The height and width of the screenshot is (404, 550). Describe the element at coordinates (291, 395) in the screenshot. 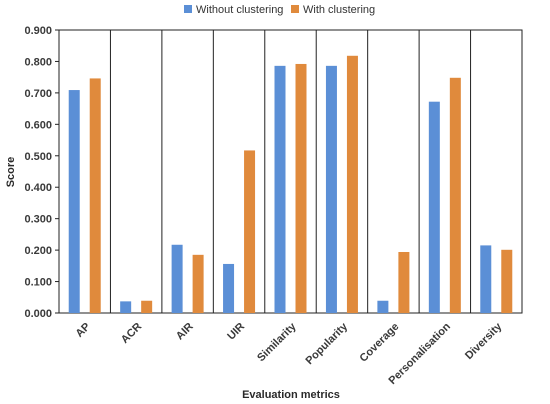

I see `x-axis-title: Evaluation metrics` at that location.